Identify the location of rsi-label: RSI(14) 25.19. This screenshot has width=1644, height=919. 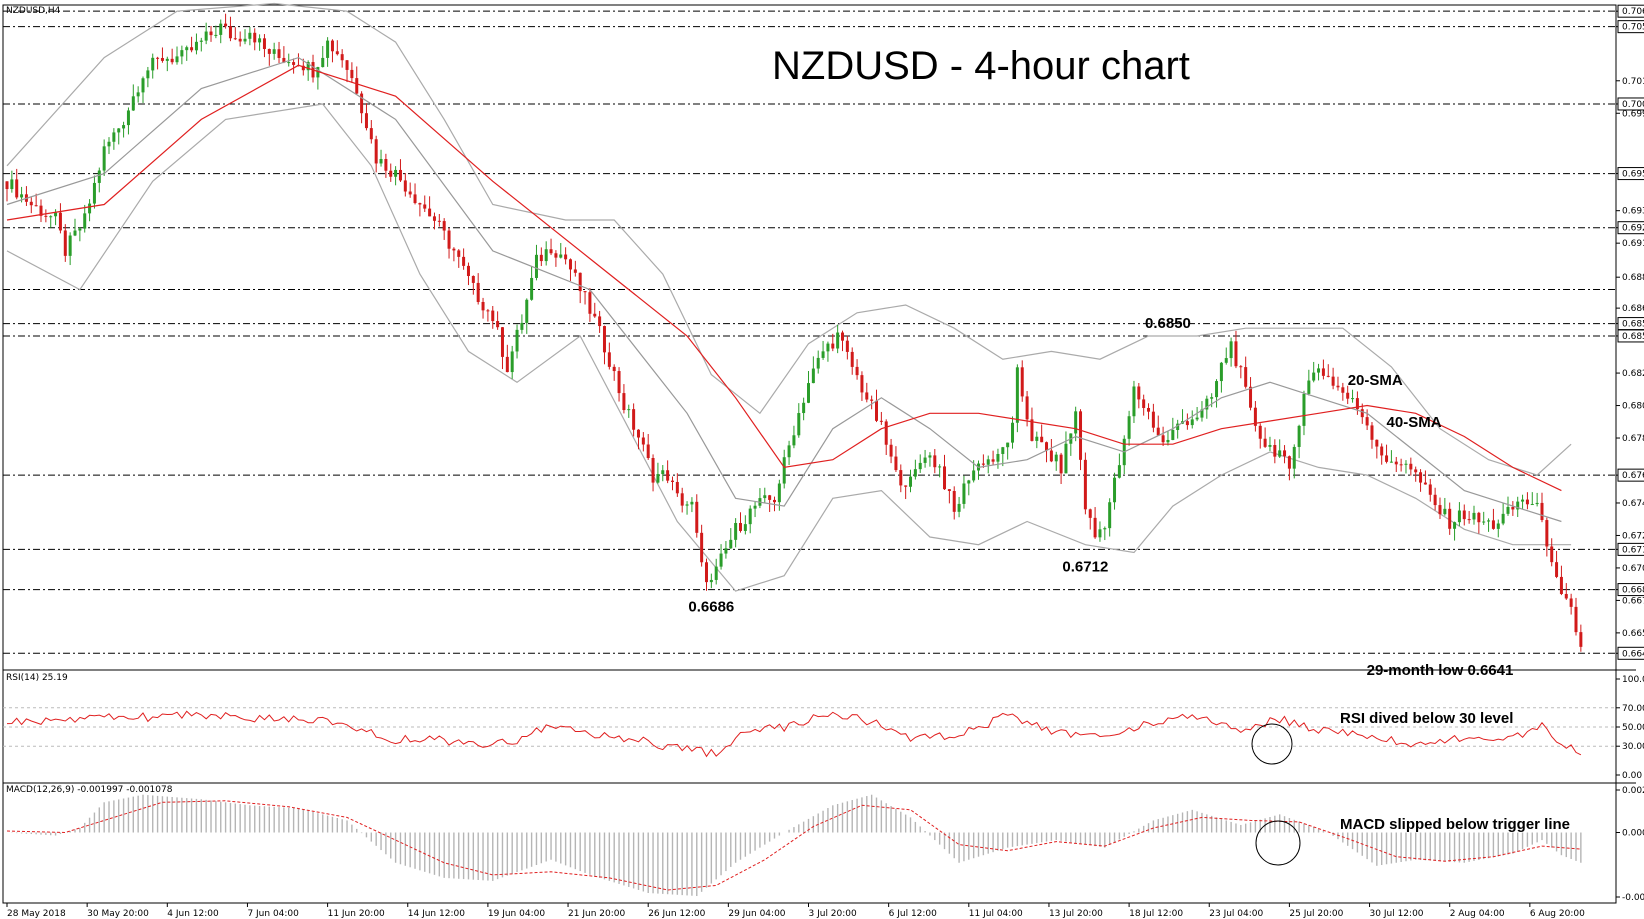
(37, 678).